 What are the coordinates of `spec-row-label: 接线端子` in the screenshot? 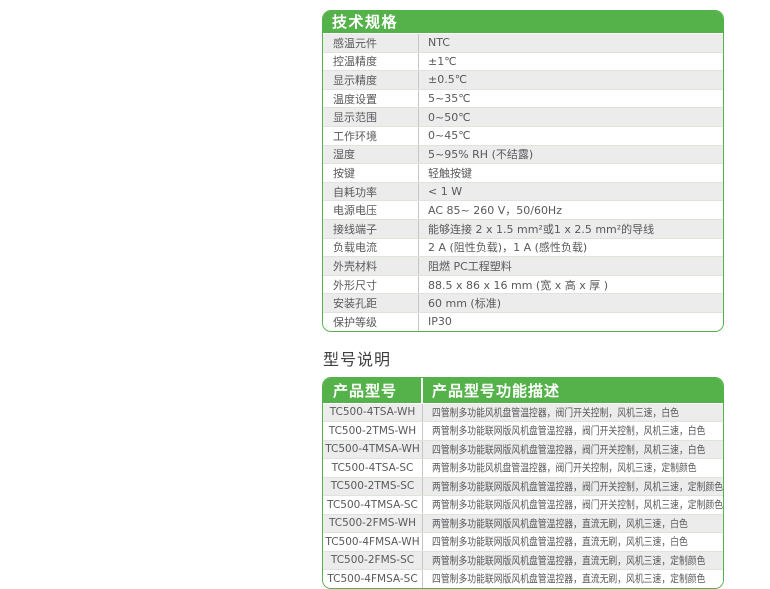 It's located at (371, 228).